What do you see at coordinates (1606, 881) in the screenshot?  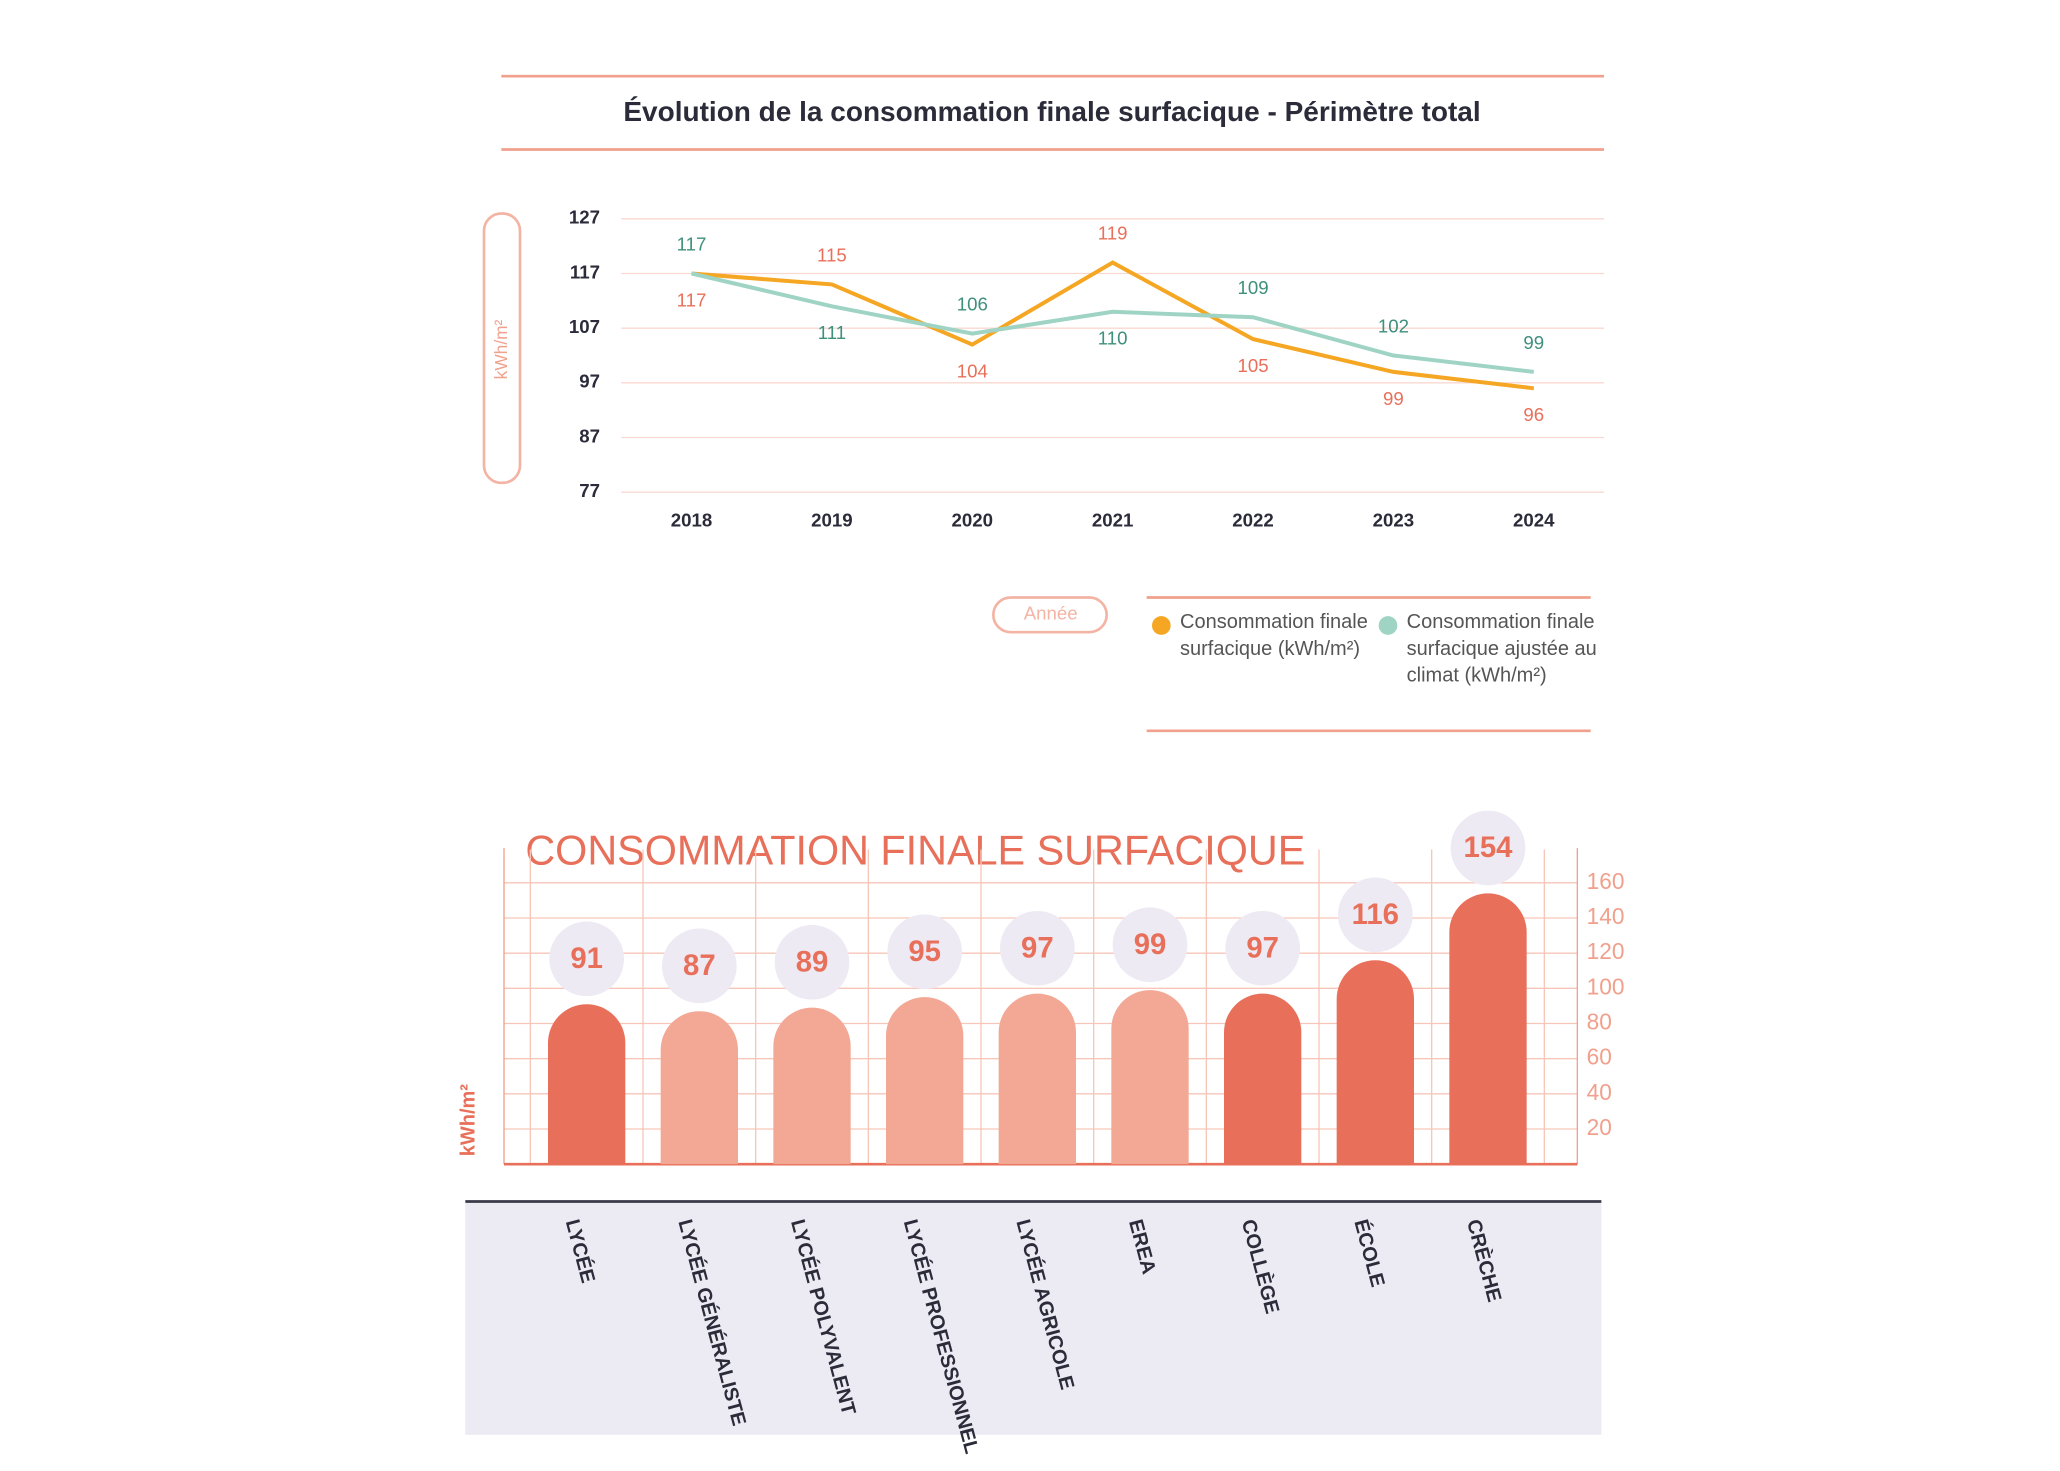 I see `y-tick-label: 160` at bounding box center [1606, 881].